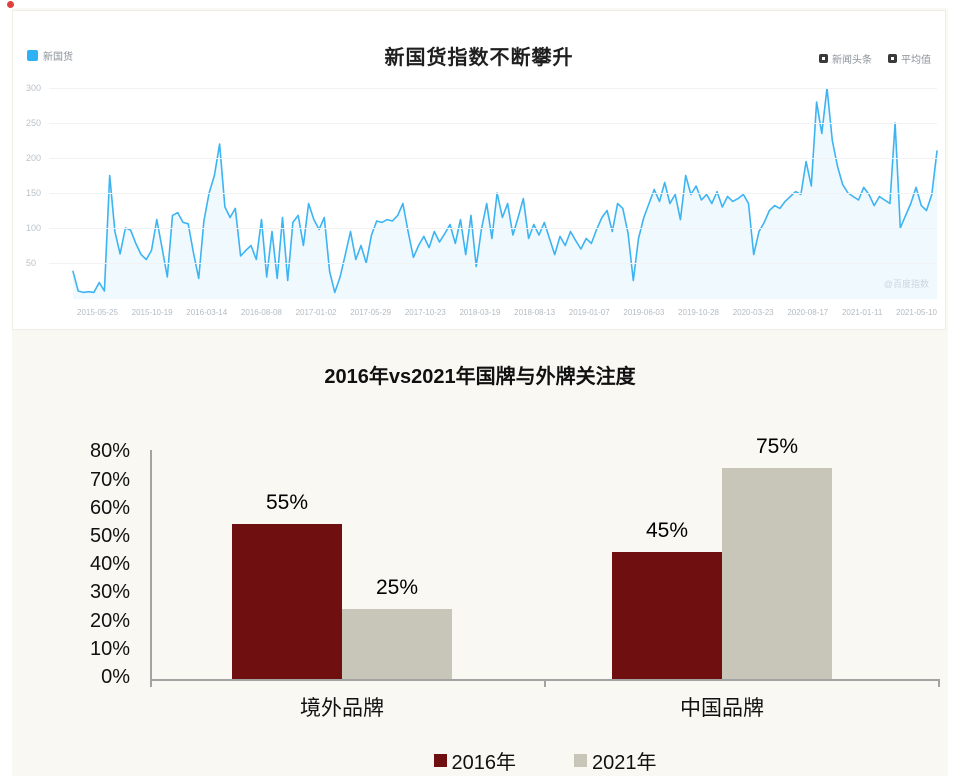 This screenshot has height=784, width=960. I want to click on legend-item-2021: 2021年, so click(615, 760).